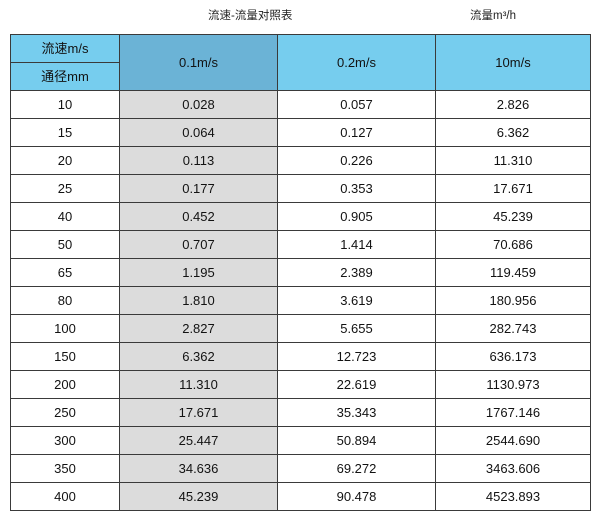 This screenshot has height=511, width=600. I want to click on cell-flow-0-1: 0.177, so click(198, 188).